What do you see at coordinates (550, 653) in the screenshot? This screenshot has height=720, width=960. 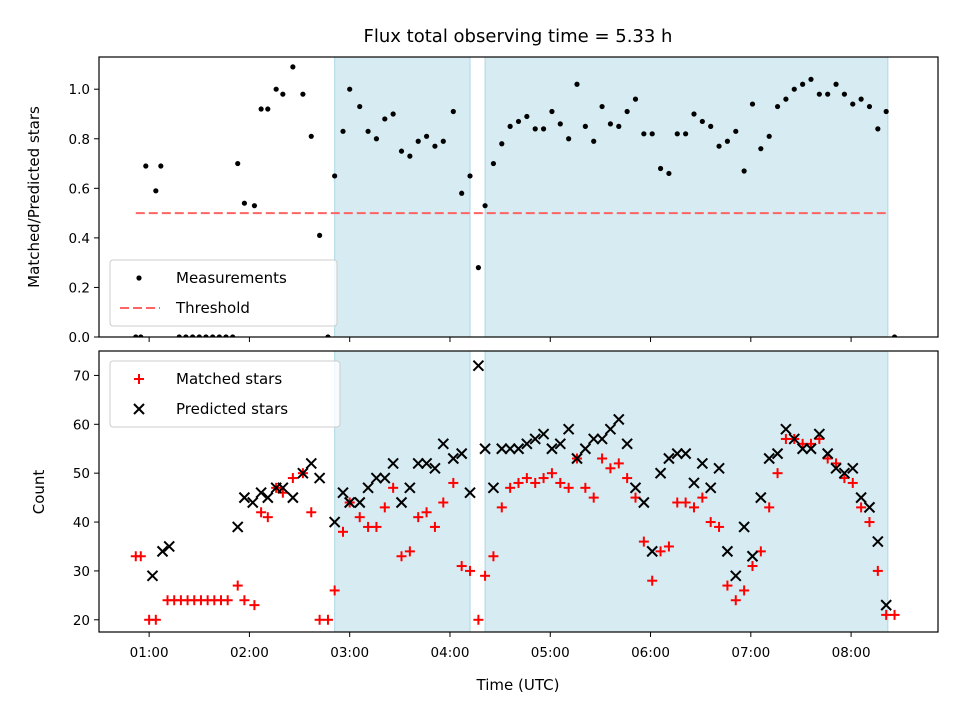 I see `x-tick-label: 05:00` at bounding box center [550, 653].